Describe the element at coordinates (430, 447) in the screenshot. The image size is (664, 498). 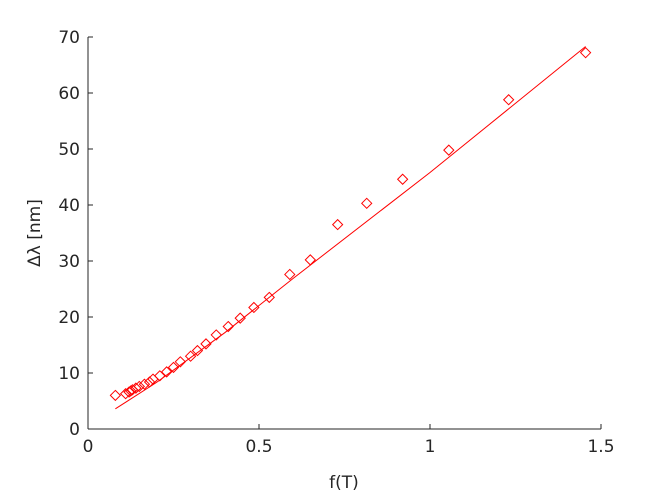
I see `x-tick-label: 1` at that location.